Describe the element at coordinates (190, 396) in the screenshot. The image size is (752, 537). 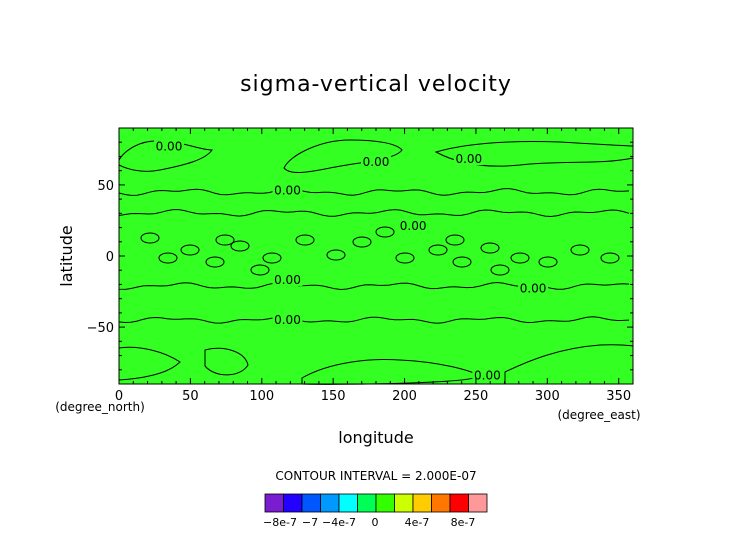
I see `x-tick-label: 50` at that location.